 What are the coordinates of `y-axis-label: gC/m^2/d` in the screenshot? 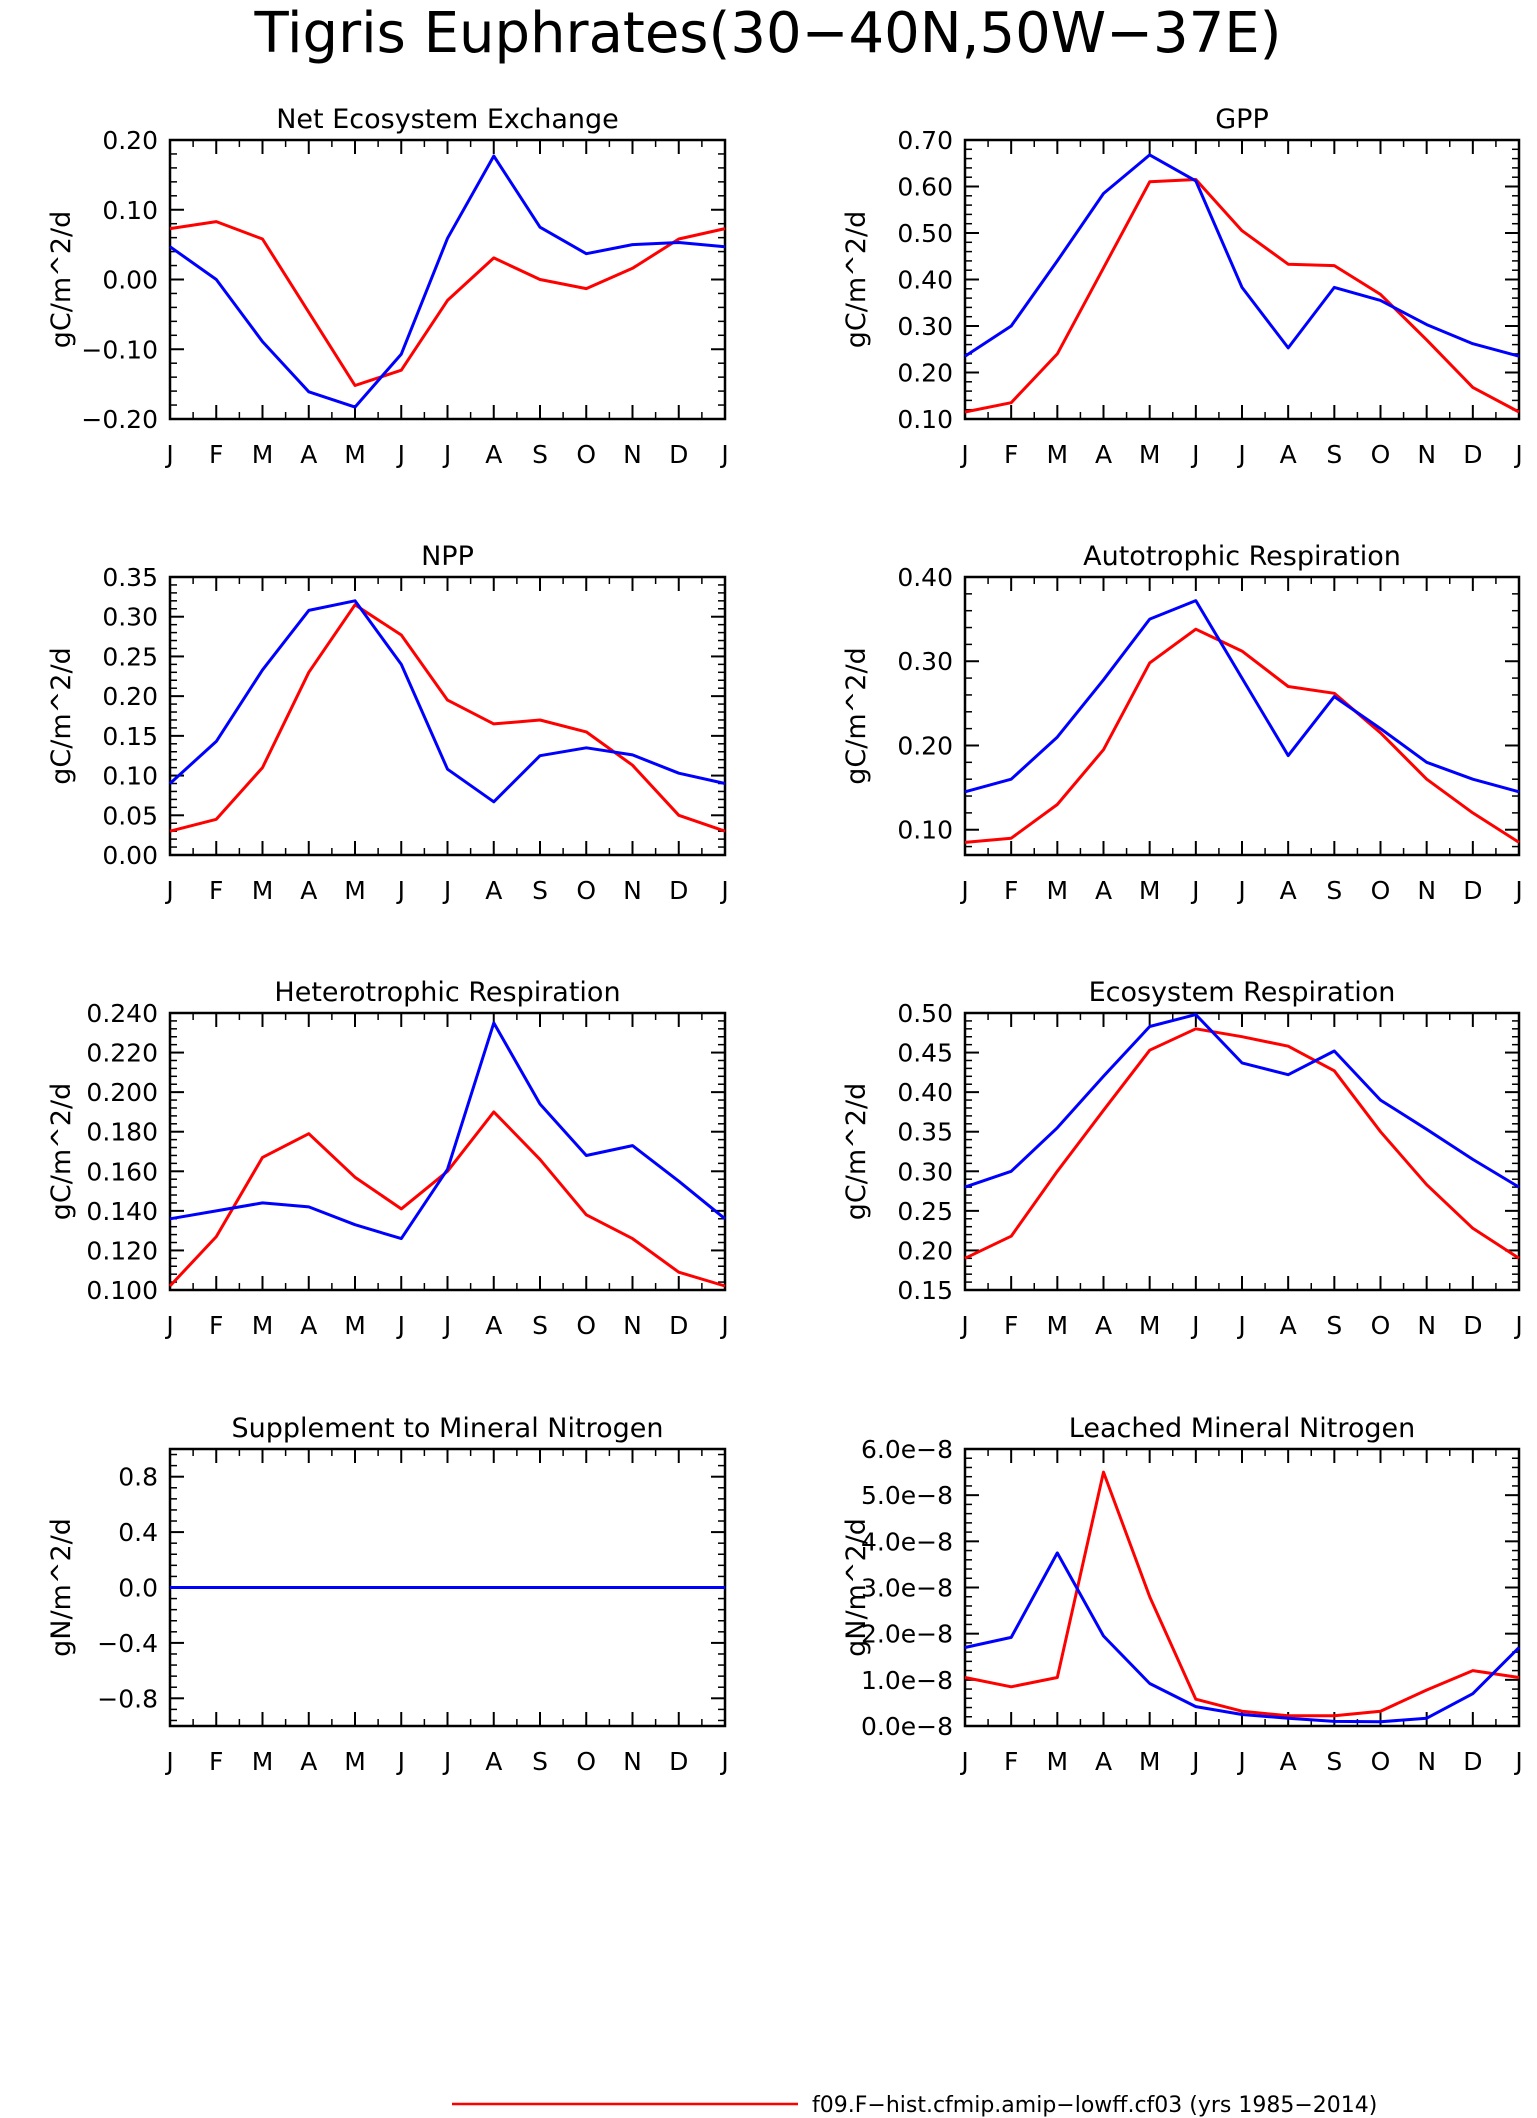 It's located at (856, 279).